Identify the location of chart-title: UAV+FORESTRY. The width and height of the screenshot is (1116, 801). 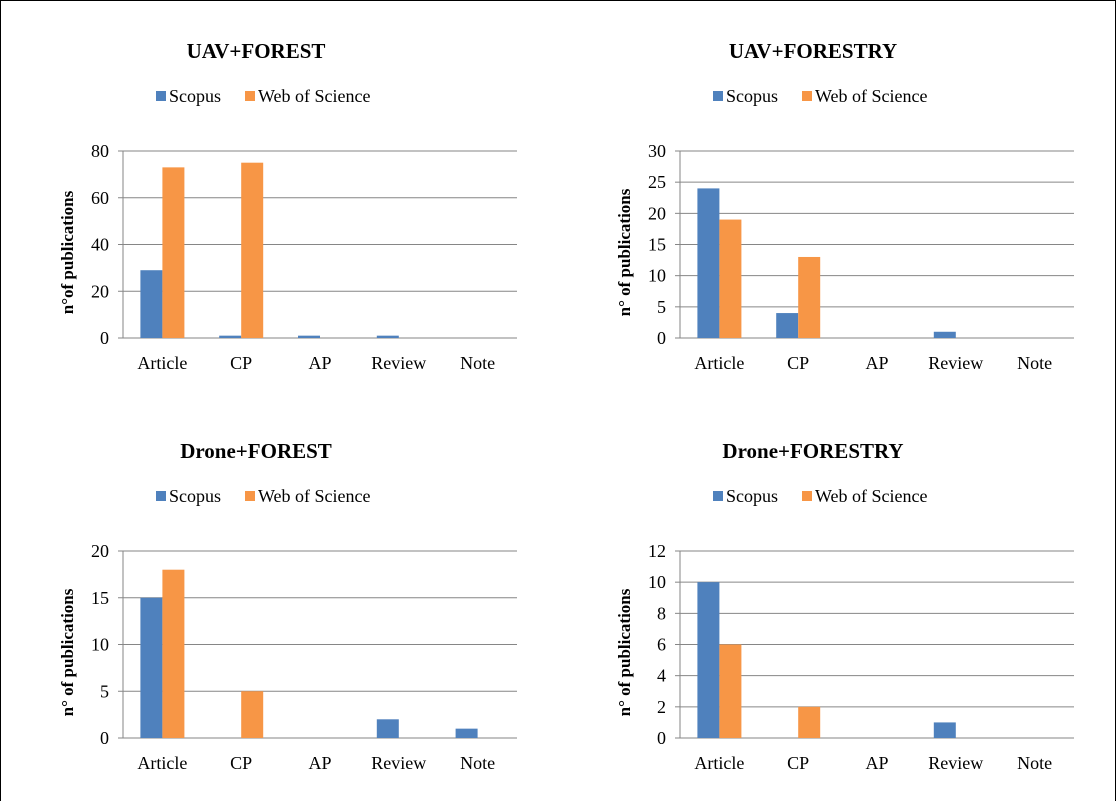
(813, 51).